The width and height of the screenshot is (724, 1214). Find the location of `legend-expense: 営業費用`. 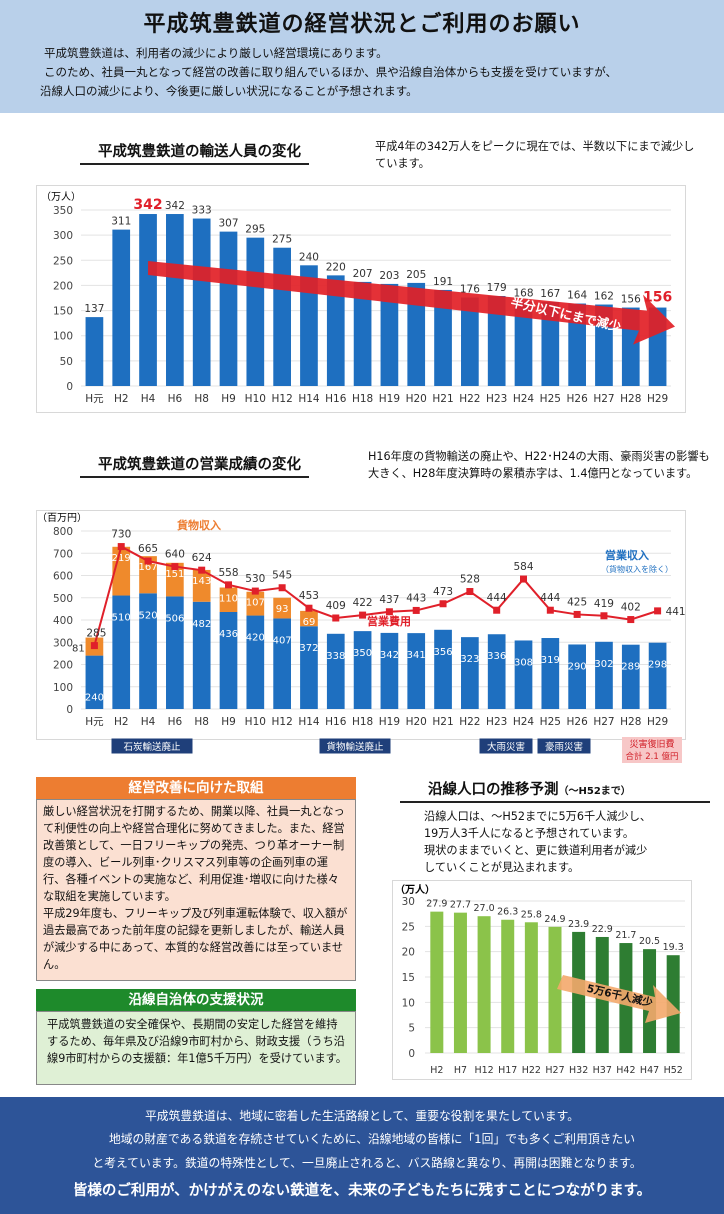

legend-expense: 営業費用 is located at coordinates (389, 621).